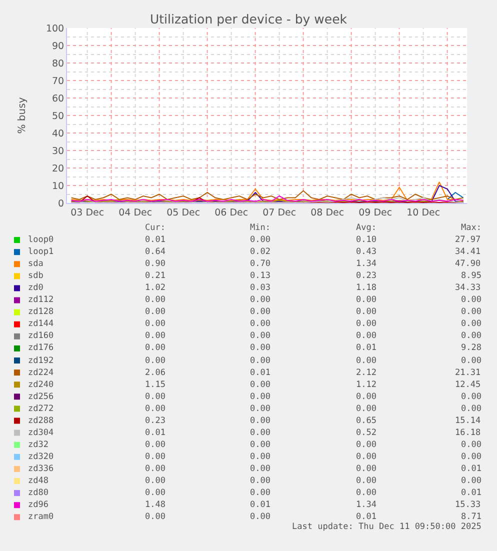 The image size is (497, 551). What do you see at coordinates (468, 433) in the screenshot?
I see `text: 16.18` at bounding box center [468, 433].